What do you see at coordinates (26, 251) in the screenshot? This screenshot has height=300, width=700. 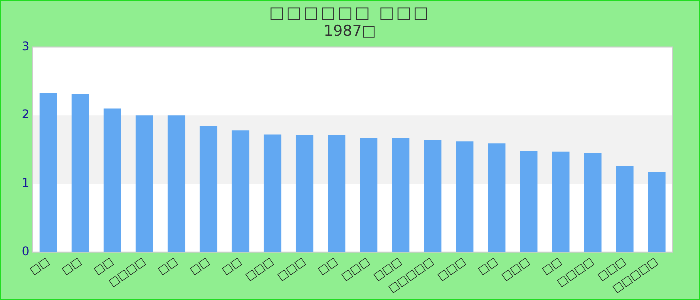 I see `y-tick-label: 0` at bounding box center [26, 251].